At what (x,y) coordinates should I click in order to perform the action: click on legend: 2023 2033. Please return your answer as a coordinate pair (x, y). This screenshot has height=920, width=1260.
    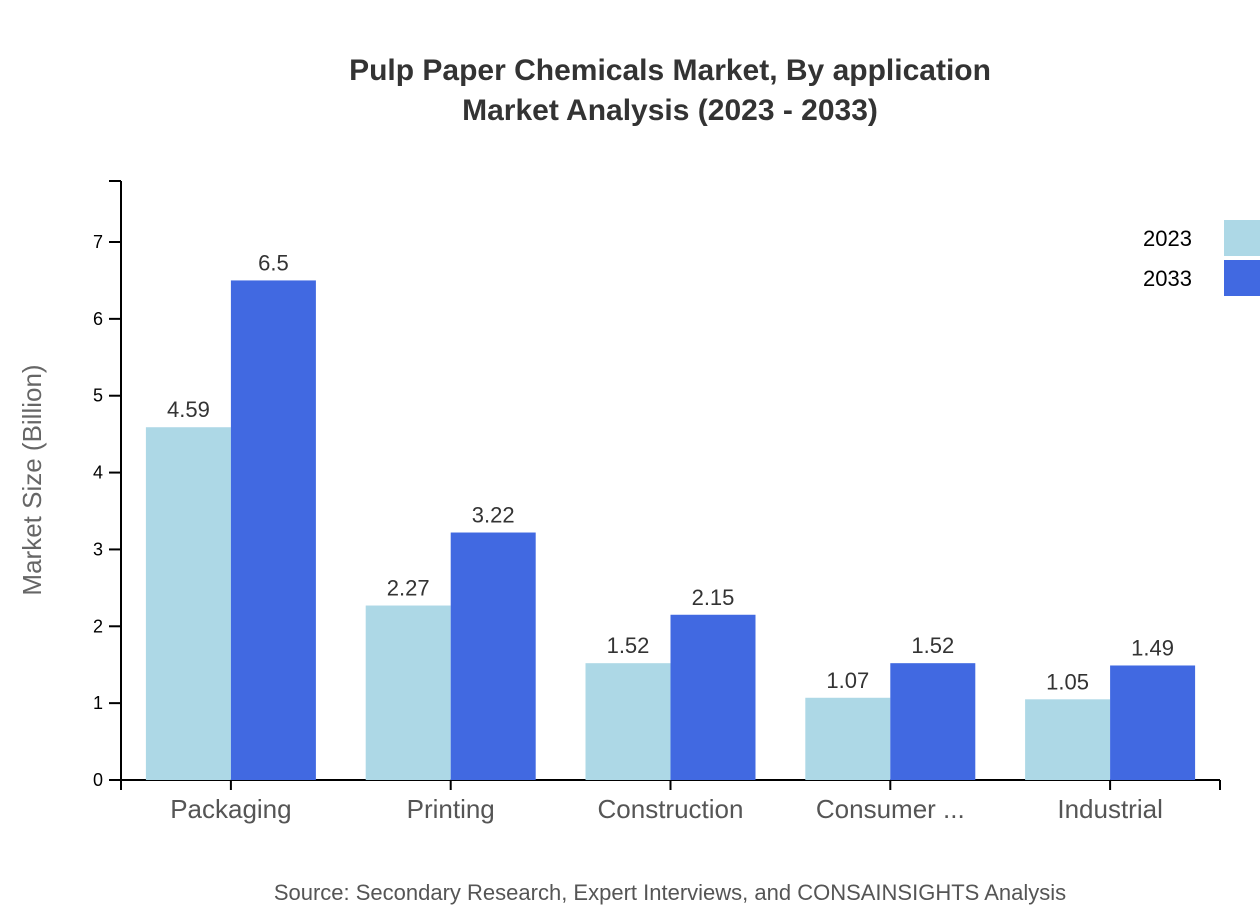
    Looking at the image, I should click on (1201, 258).